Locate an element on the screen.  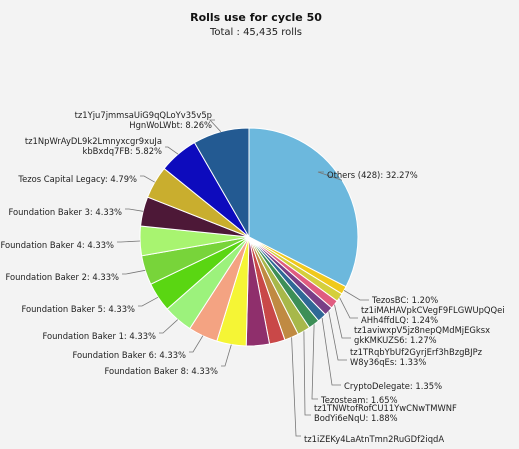
slice-label: HgnWoLWbt: 8.26% is located at coordinates (170, 125).